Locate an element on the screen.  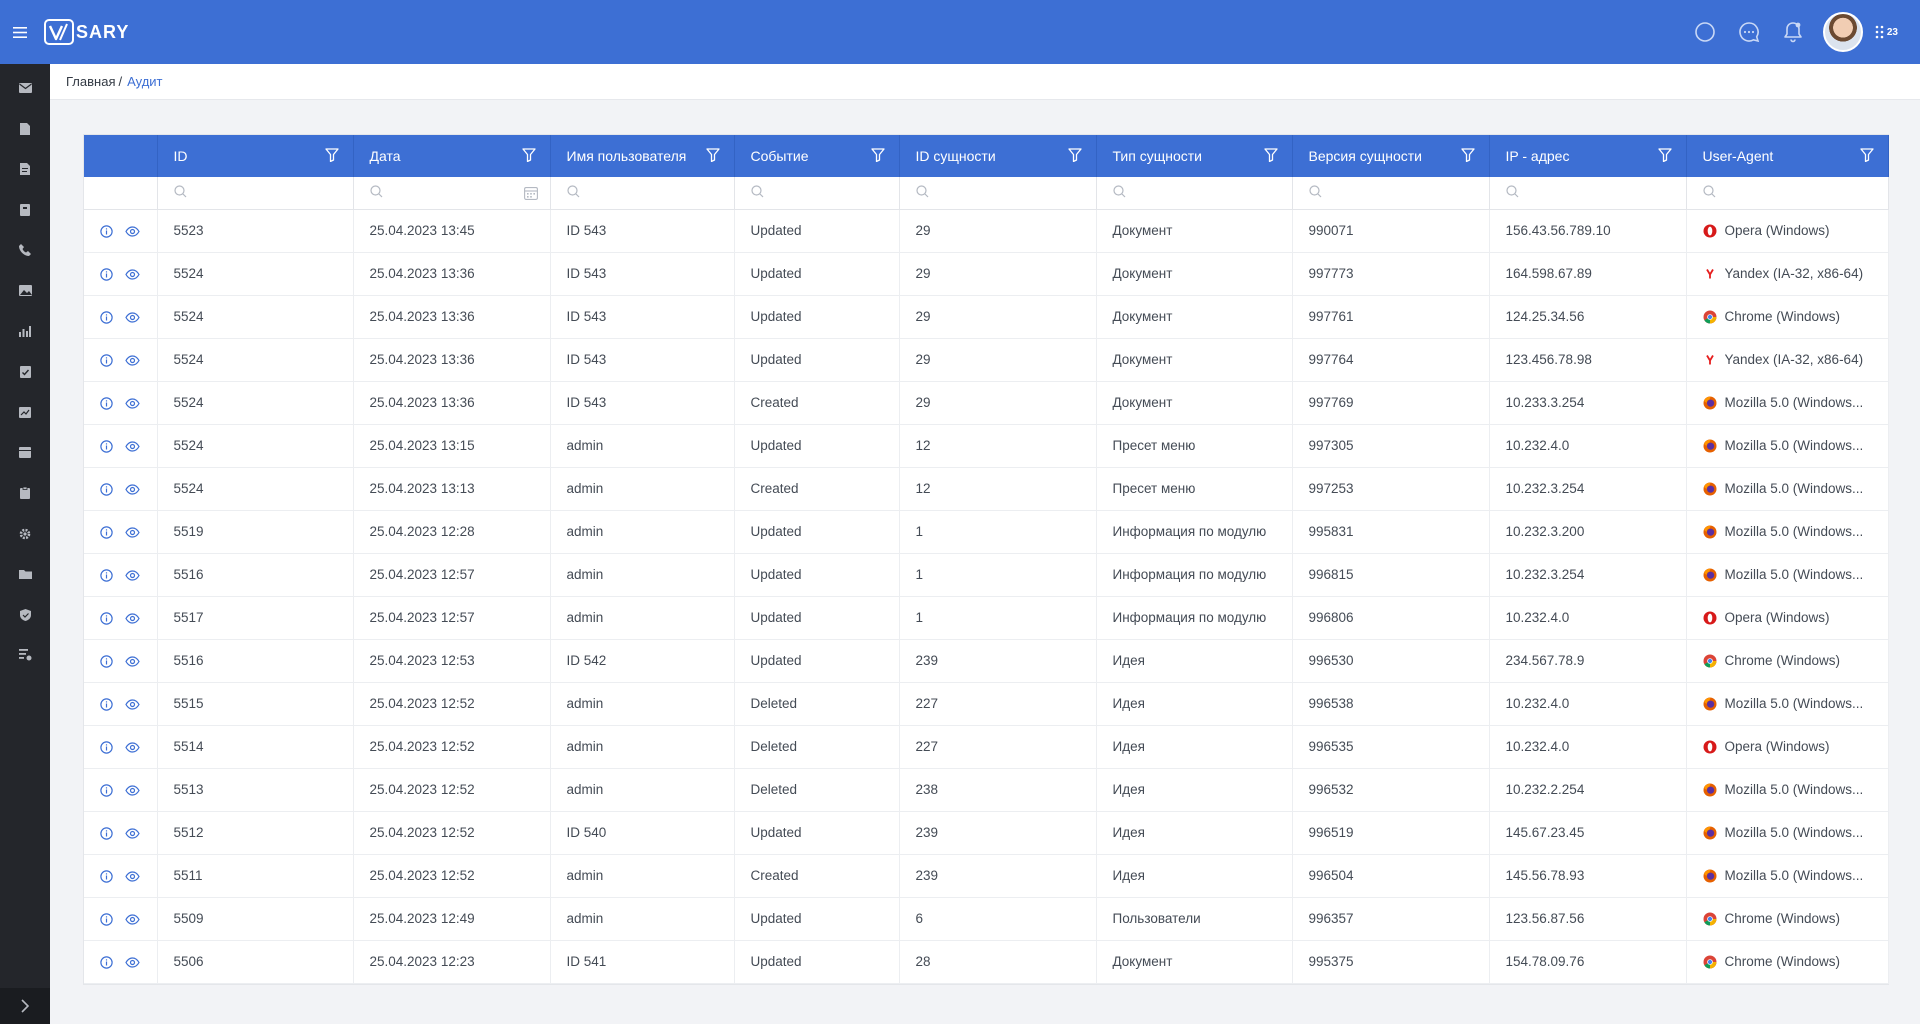
phone-icon is located at coordinates (25, 250).